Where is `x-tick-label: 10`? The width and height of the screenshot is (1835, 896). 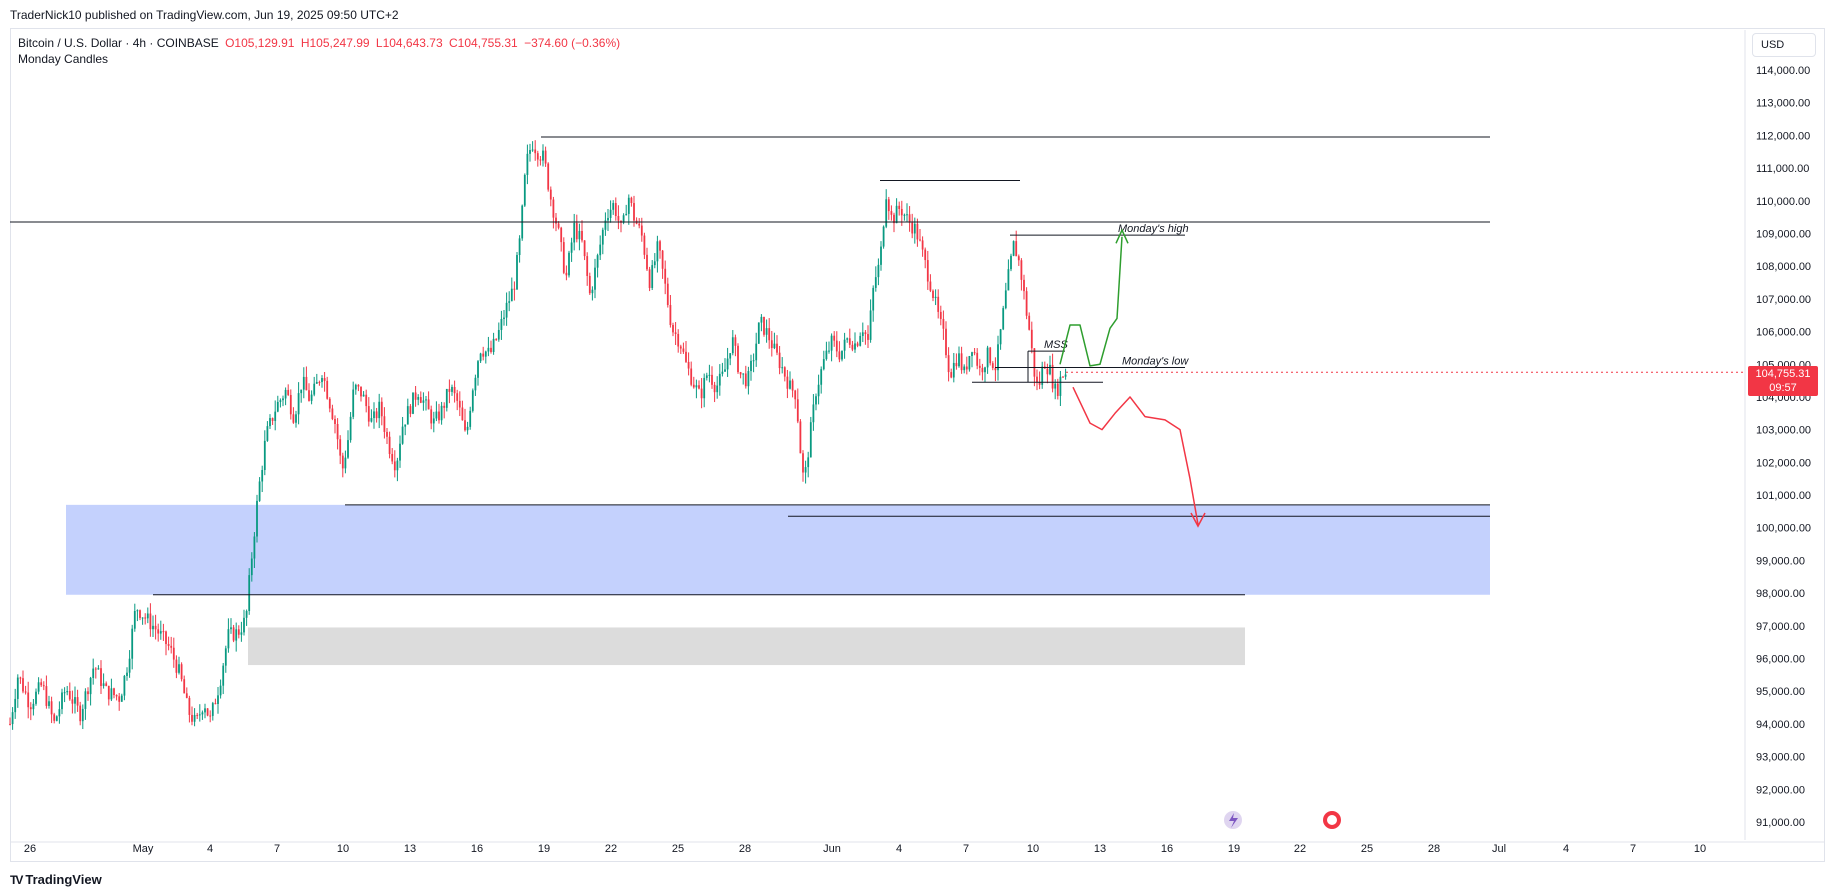
x-tick-label: 10 is located at coordinates (343, 849).